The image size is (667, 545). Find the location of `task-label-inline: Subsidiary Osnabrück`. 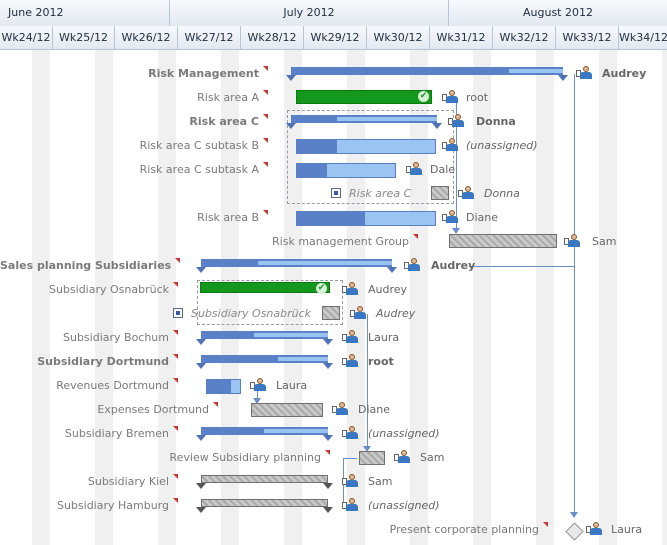

task-label-inline: Subsidiary Osnabrück is located at coordinates (251, 313).